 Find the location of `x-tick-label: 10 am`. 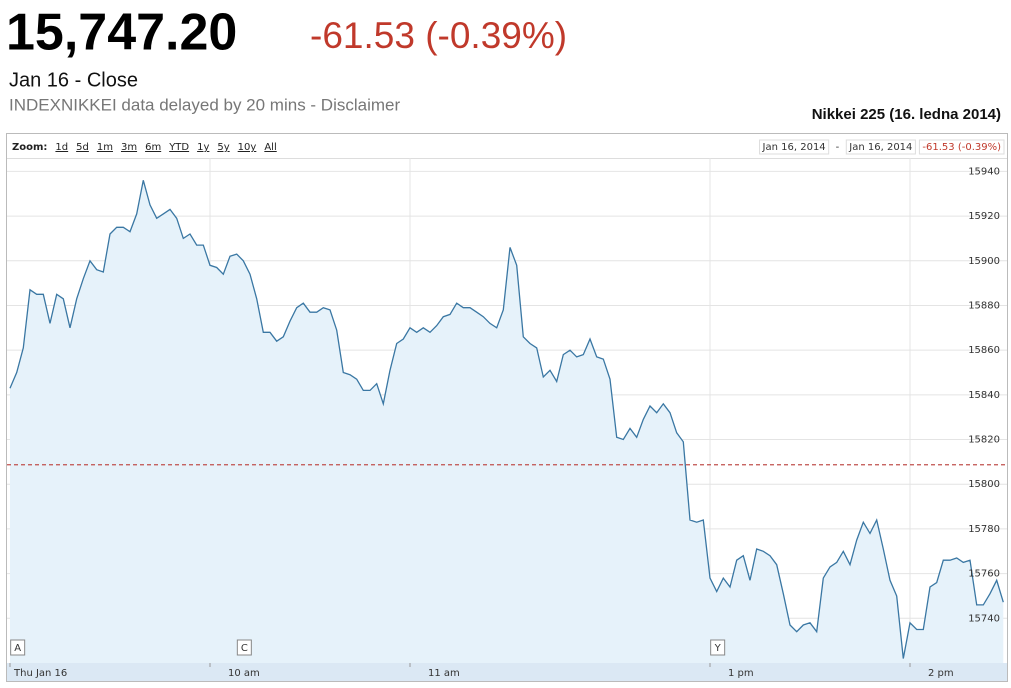

x-tick-label: 10 am is located at coordinates (244, 673).